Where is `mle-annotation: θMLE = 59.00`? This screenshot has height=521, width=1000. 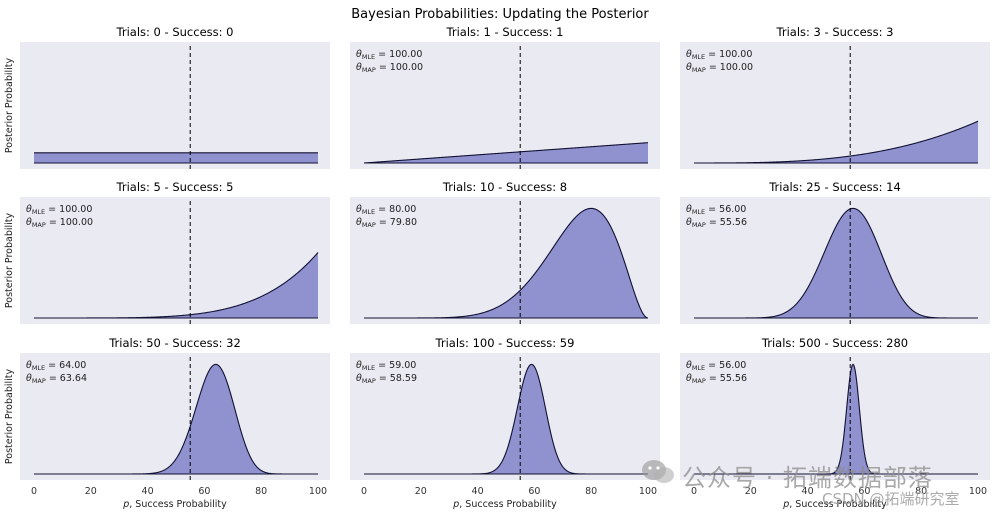 mle-annotation: θMLE = 59.00 is located at coordinates (386, 366).